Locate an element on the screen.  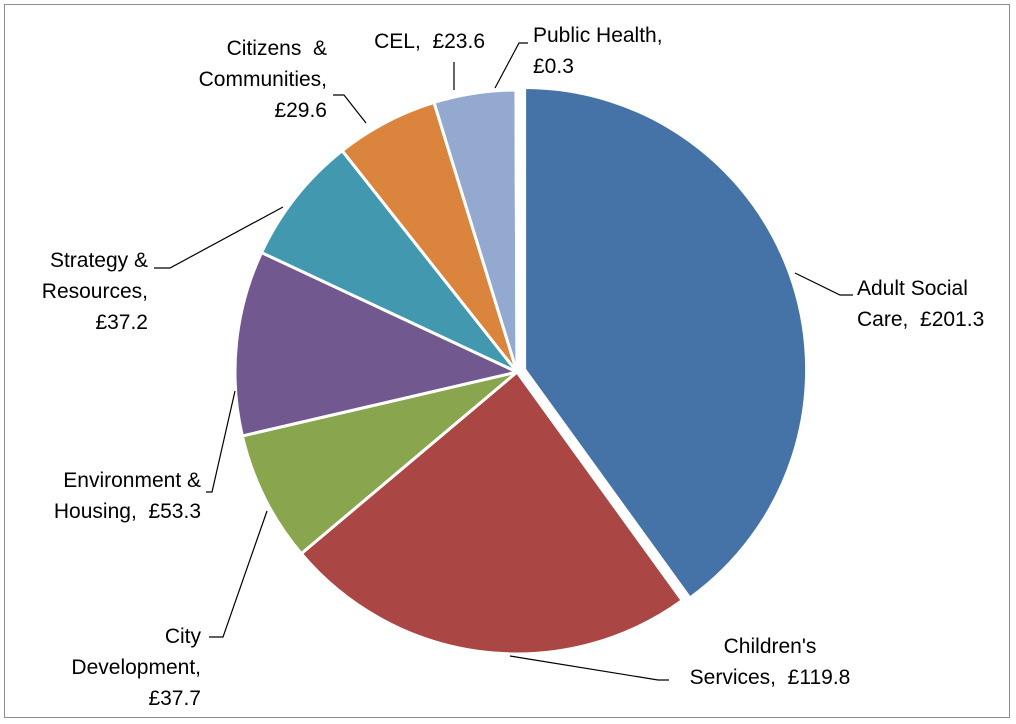
data-label-line: CEL, £23.6 is located at coordinates (429, 41).